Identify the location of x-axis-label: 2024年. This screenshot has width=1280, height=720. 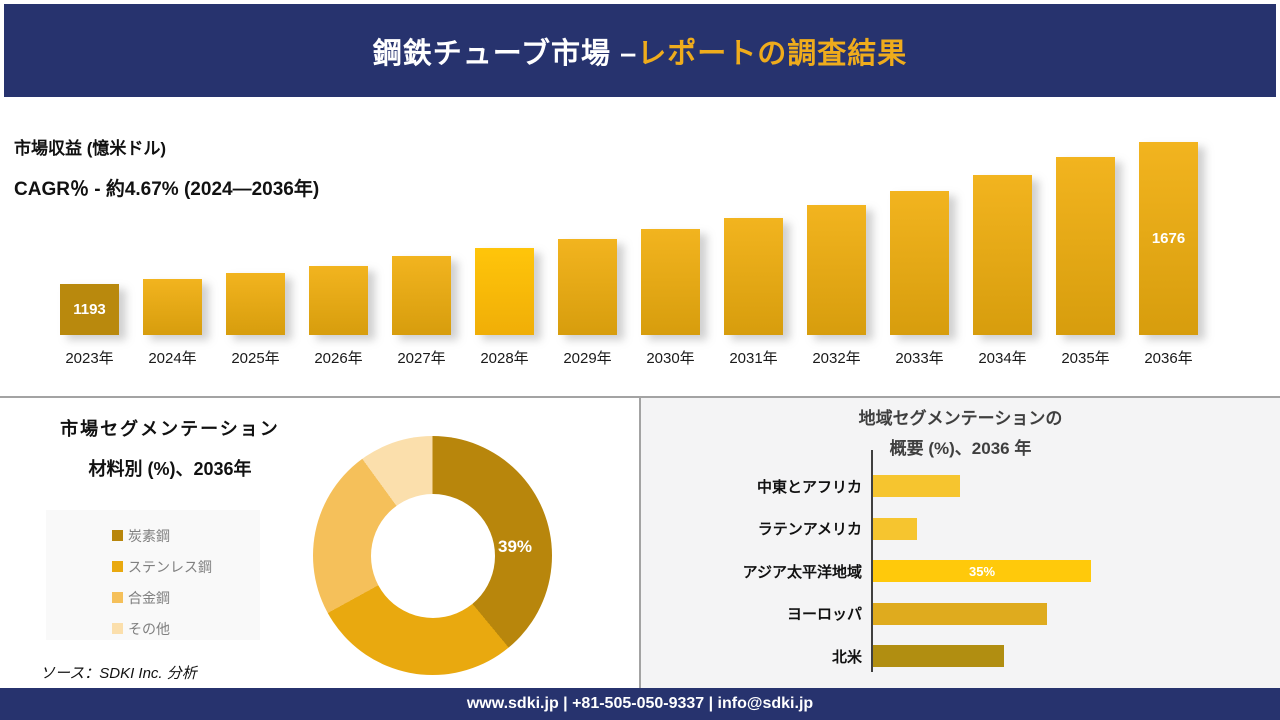
(172, 358).